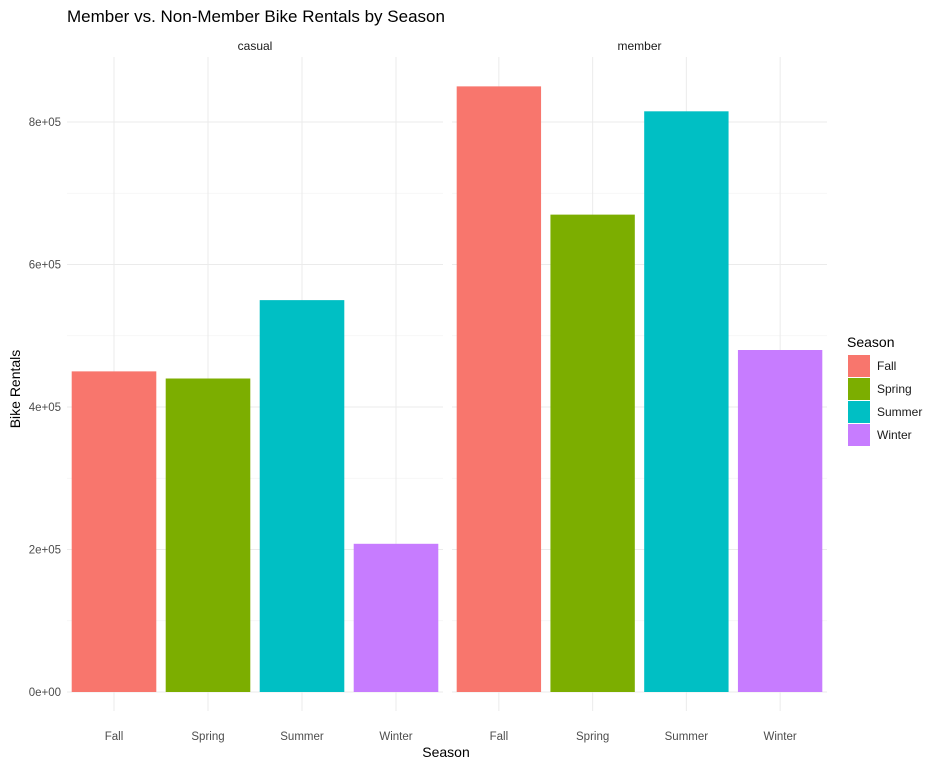  I want to click on legend-item-winter: Winter, so click(880, 435).